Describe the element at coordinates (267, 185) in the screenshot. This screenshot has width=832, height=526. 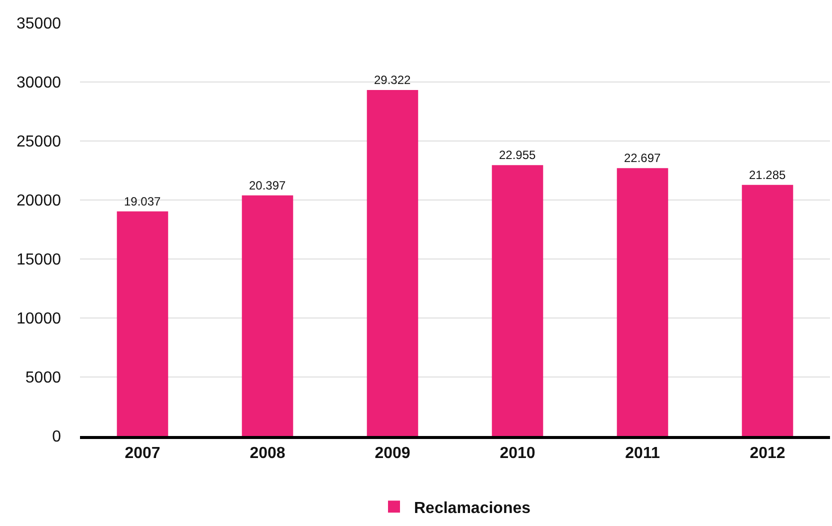
I see `data-label: 20.397` at that location.